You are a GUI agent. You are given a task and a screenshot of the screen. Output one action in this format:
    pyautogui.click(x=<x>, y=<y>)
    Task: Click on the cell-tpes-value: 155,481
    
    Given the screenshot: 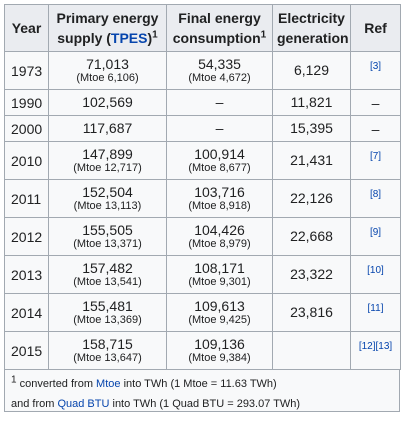 What is the action you would take?
    pyautogui.click(x=107, y=305)
    